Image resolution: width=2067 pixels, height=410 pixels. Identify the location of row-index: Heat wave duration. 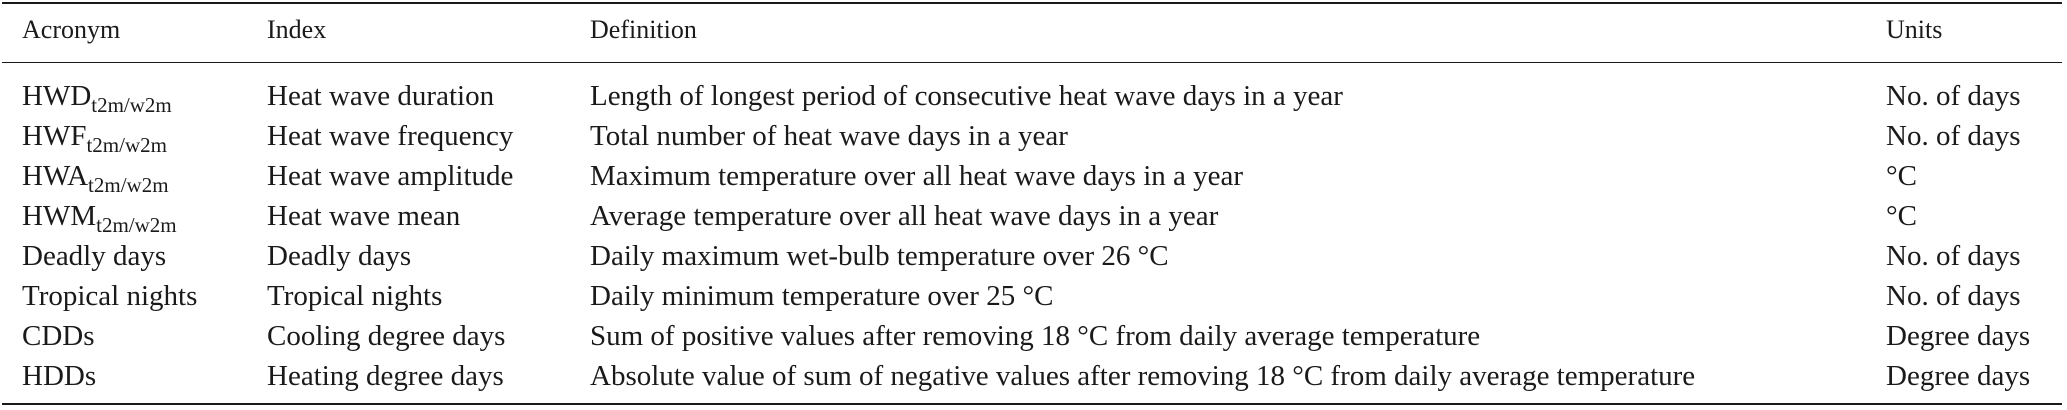
(381, 96).